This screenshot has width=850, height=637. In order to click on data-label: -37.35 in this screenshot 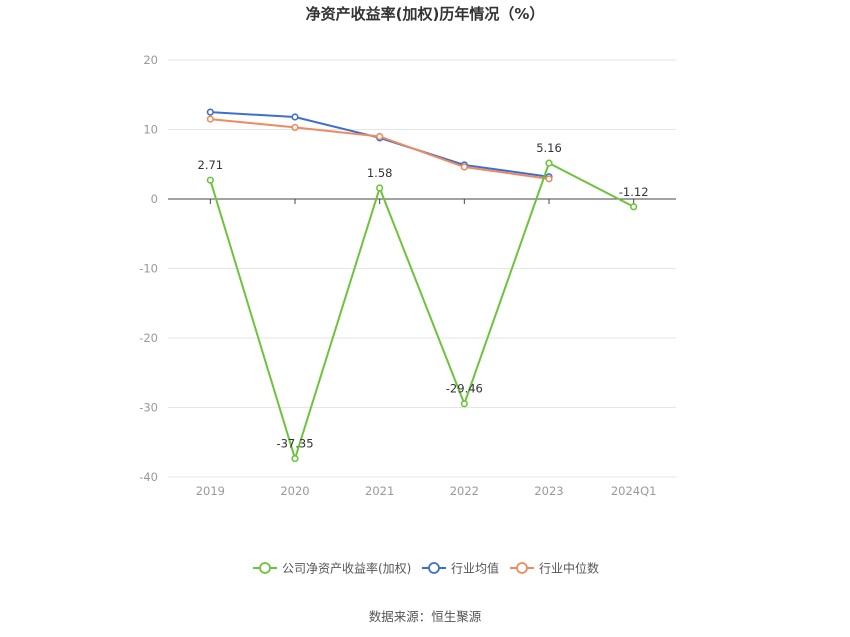, I will do `click(294, 444)`.